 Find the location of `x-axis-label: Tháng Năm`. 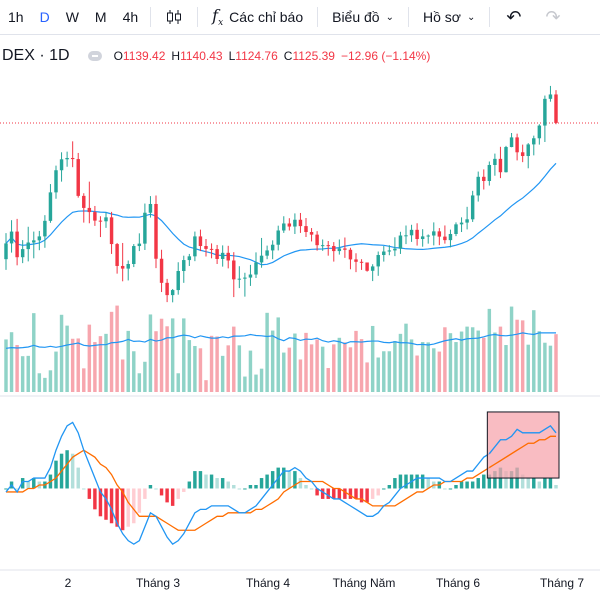

x-axis-label: Tháng Năm is located at coordinates (364, 583).